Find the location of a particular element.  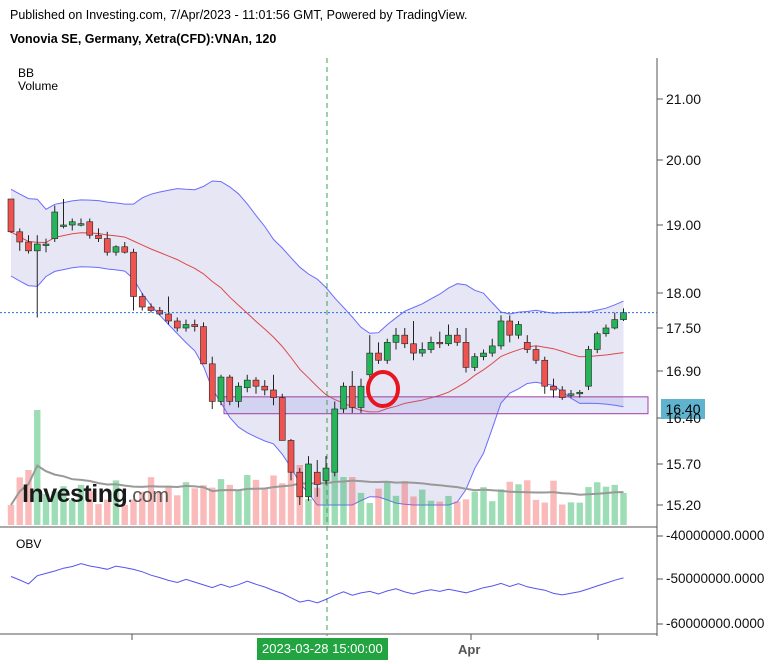

horizontal-zone is located at coordinates (436, 405).